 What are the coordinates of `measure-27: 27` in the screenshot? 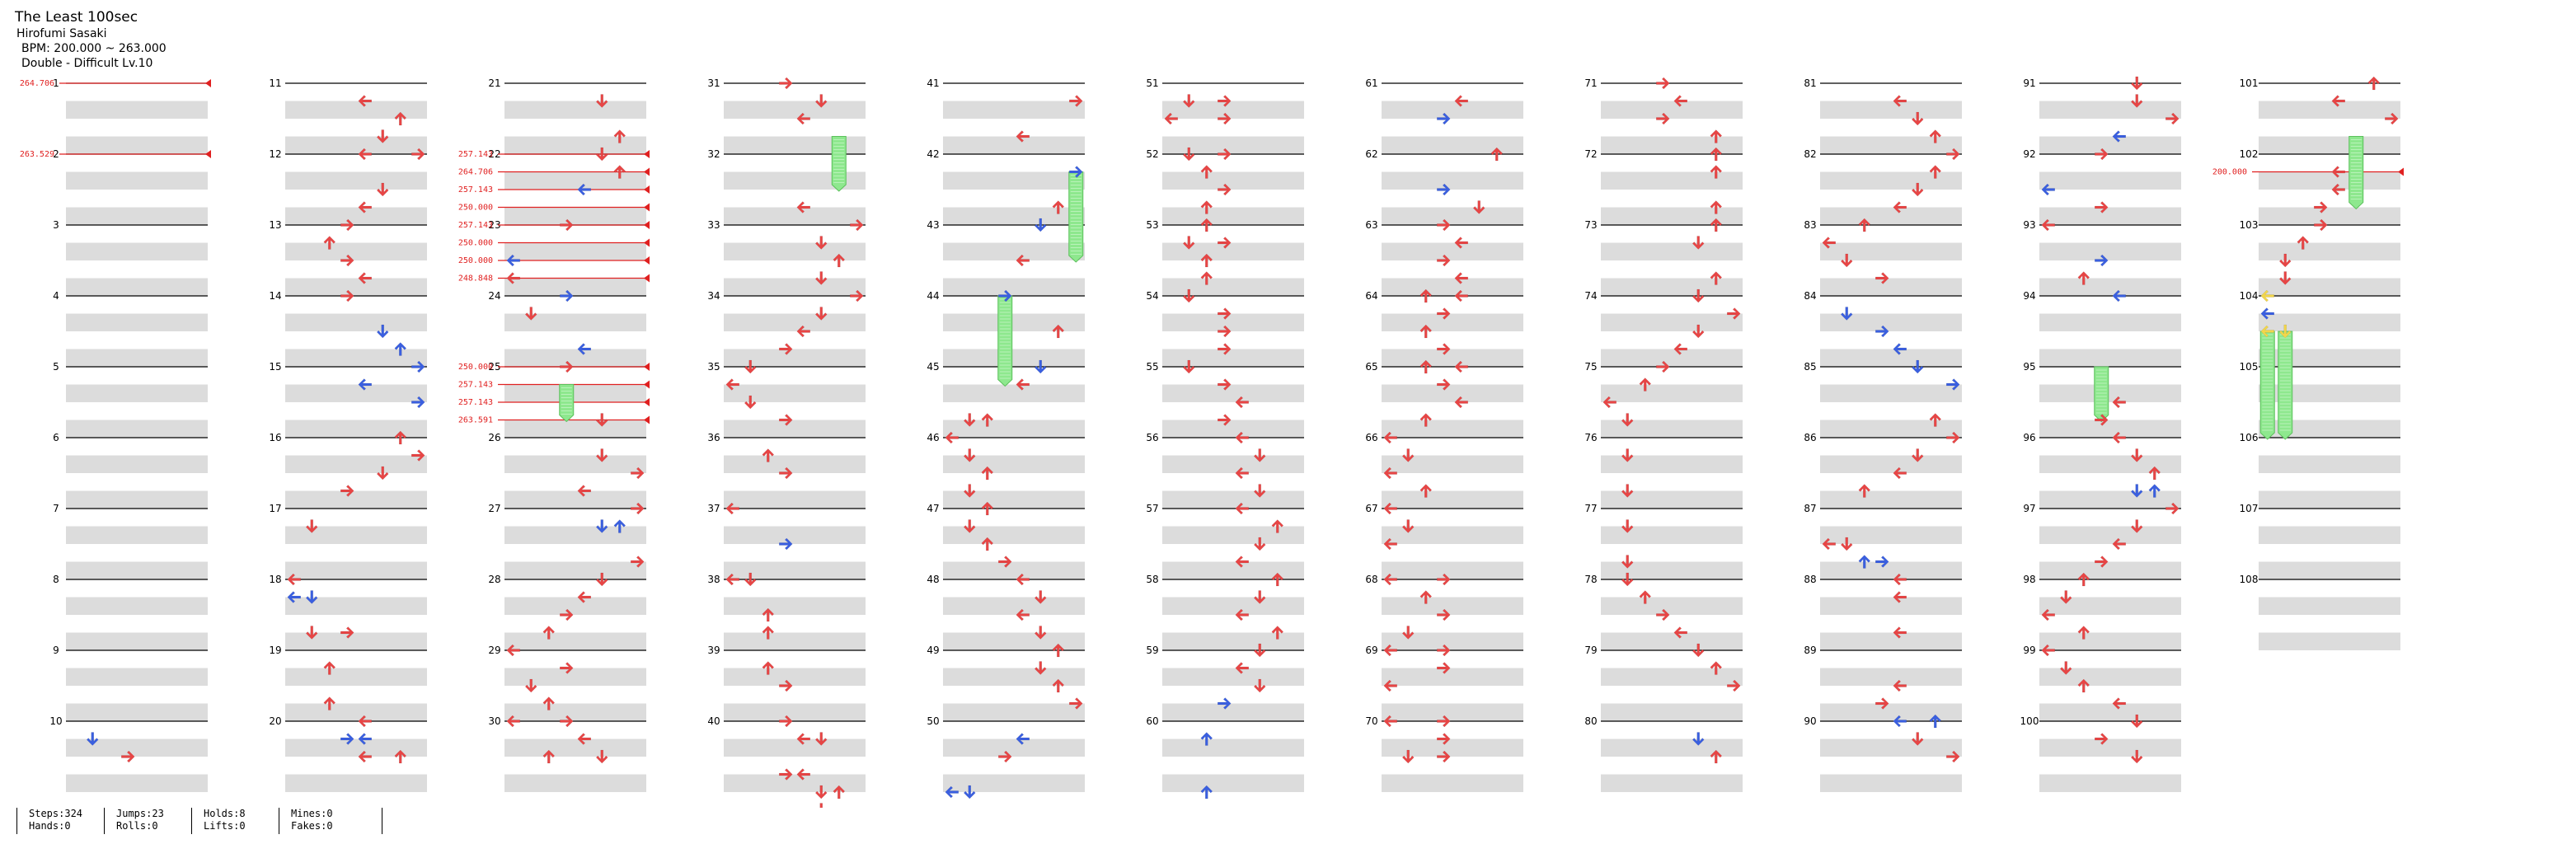 It's located at (567, 541).